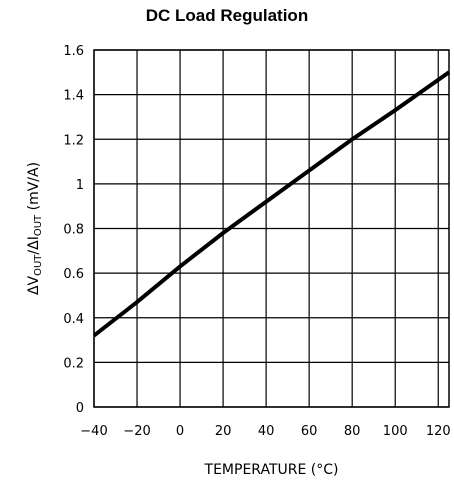 The height and width of the screenshot is (485, 454). Describe the element at coordinates (73, 140) in the screenshot. I see `y-tick-label: 1.2` at that location.